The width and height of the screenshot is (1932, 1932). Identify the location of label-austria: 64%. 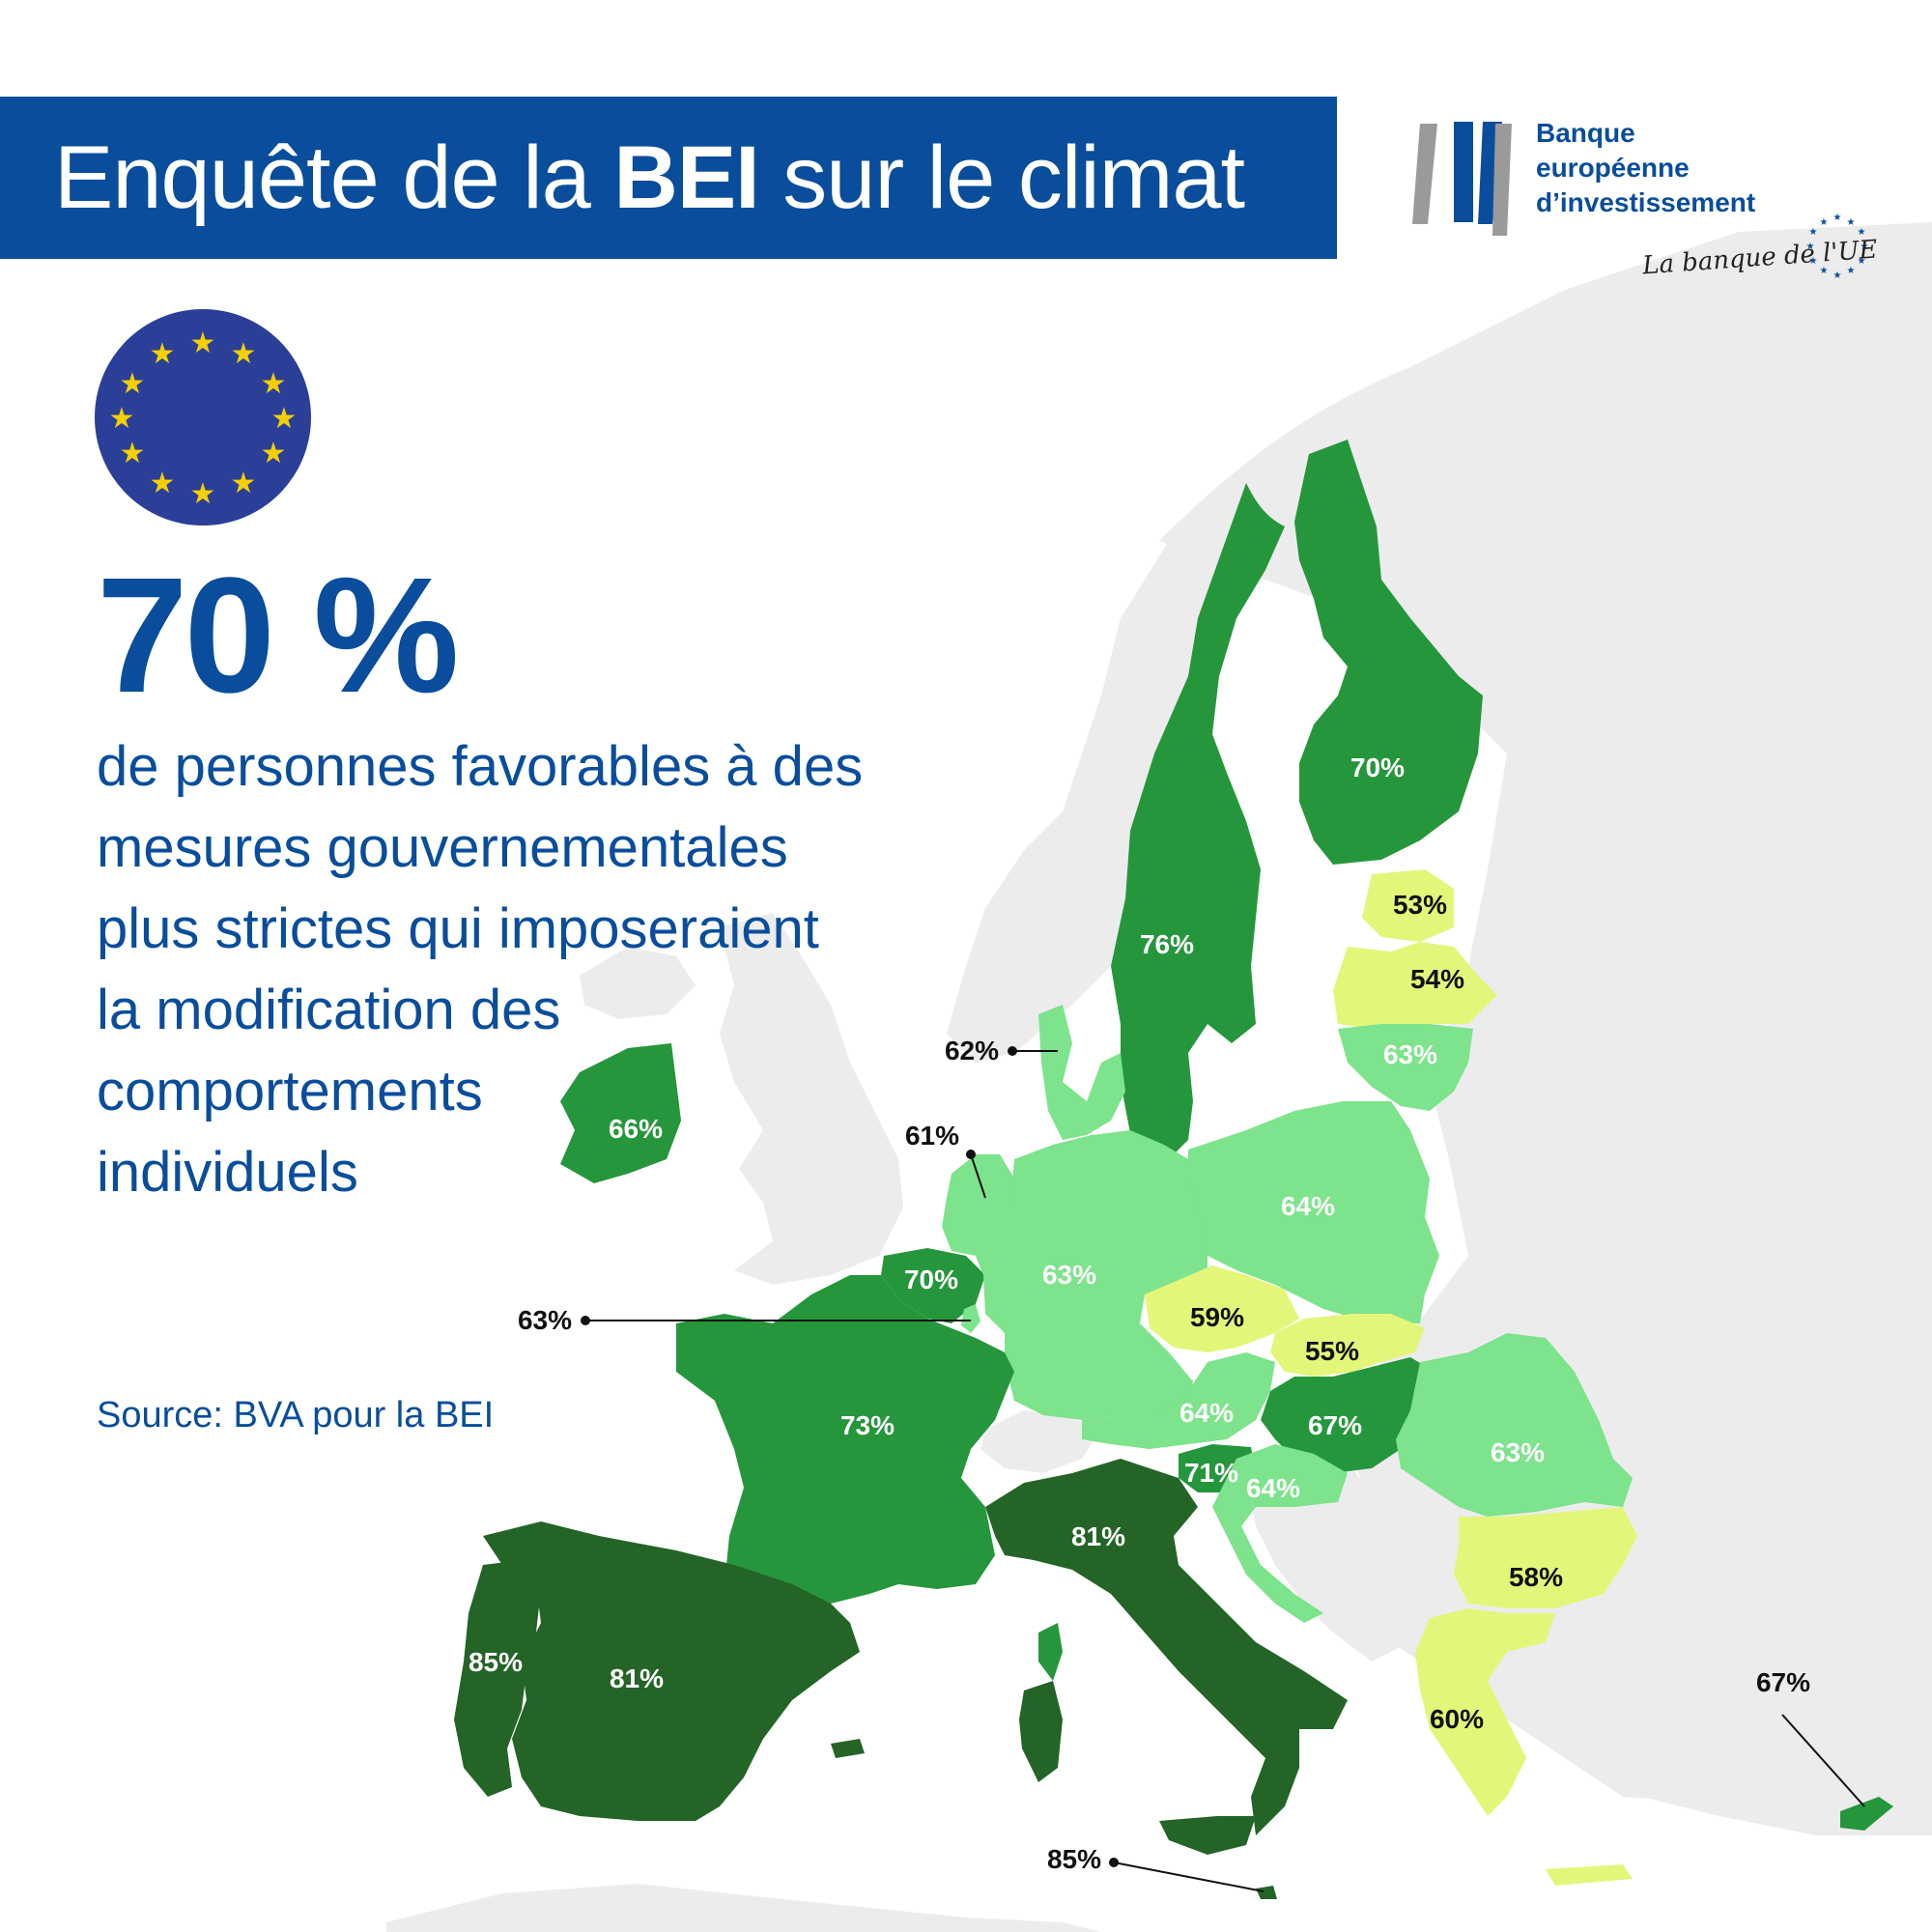
(1207, 1413).